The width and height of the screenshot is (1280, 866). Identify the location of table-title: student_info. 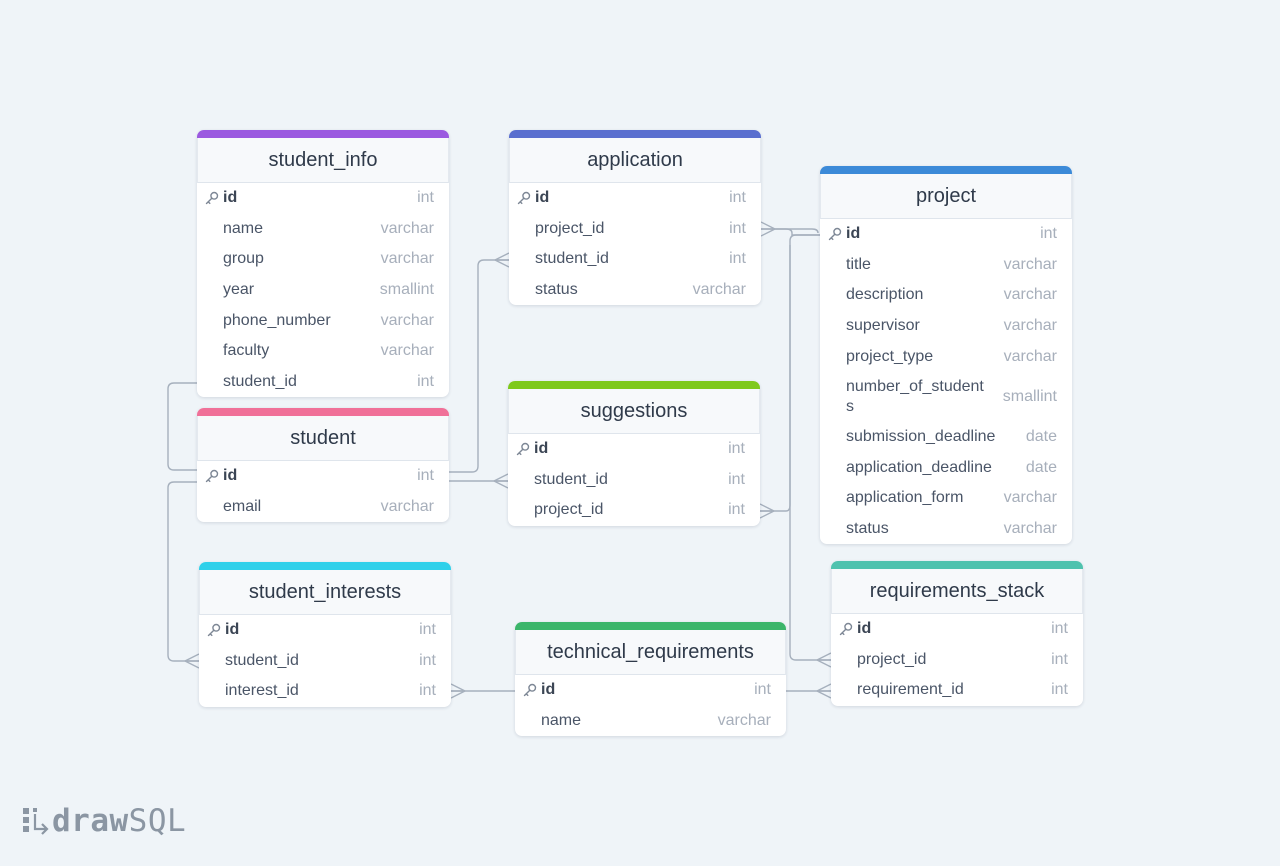
(323, 160).